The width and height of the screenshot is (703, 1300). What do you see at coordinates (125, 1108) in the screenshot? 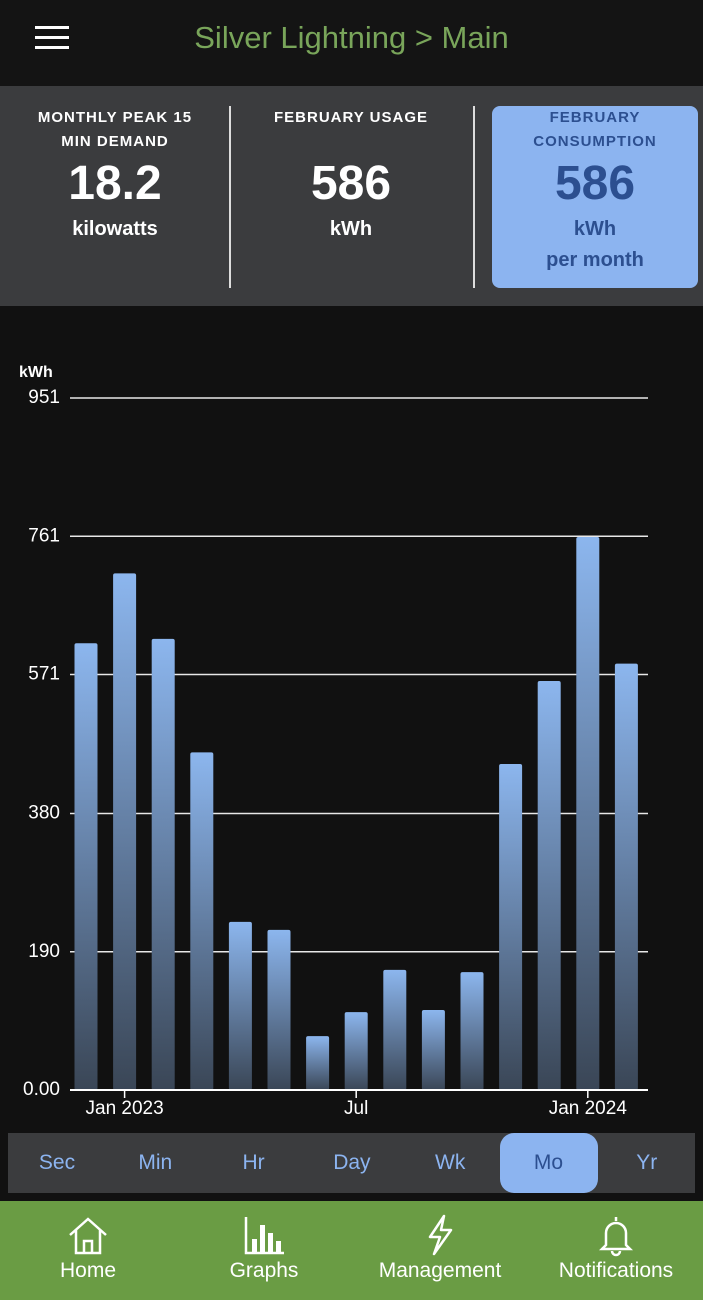
I see `x-tick-label: Jan 2023` at bounding box center [125, 1108].